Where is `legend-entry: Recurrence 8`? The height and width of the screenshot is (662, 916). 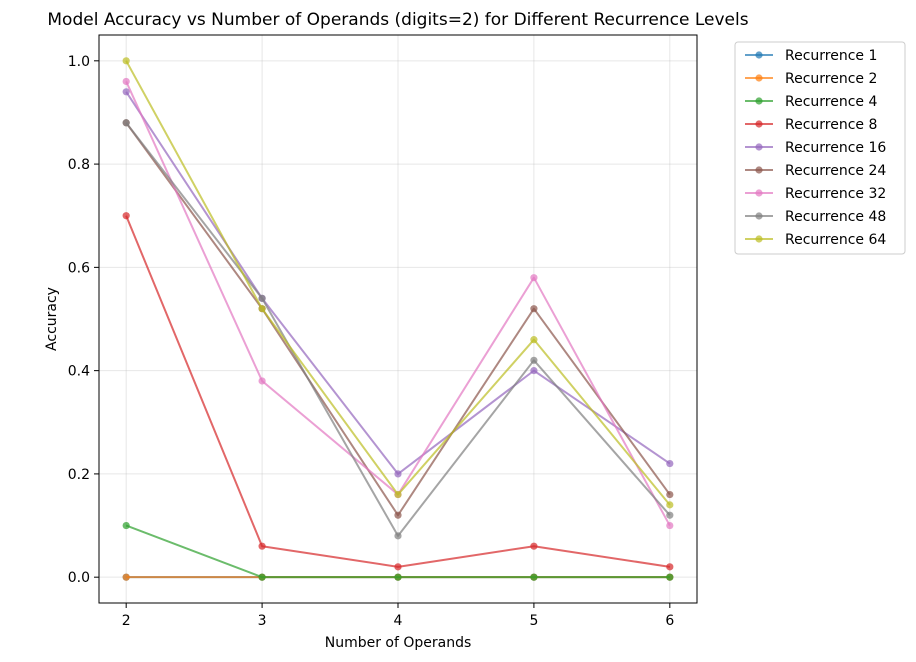
legend-entry: Recurrence 8 is located at coordinates (811, 125).